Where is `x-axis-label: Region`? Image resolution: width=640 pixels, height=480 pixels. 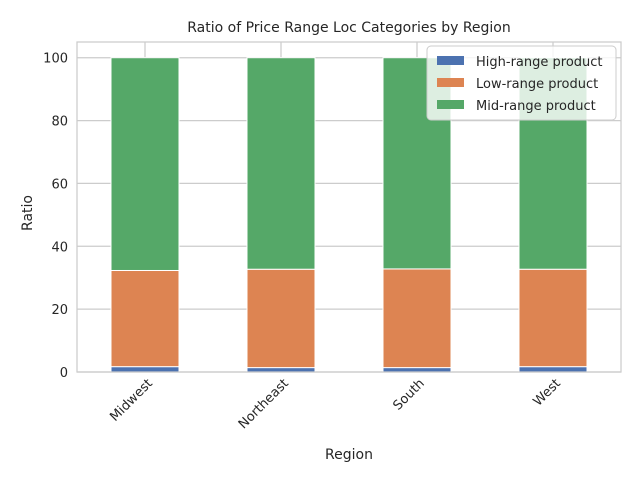 x-axis-label: Region is located at coordinates (349, 455).